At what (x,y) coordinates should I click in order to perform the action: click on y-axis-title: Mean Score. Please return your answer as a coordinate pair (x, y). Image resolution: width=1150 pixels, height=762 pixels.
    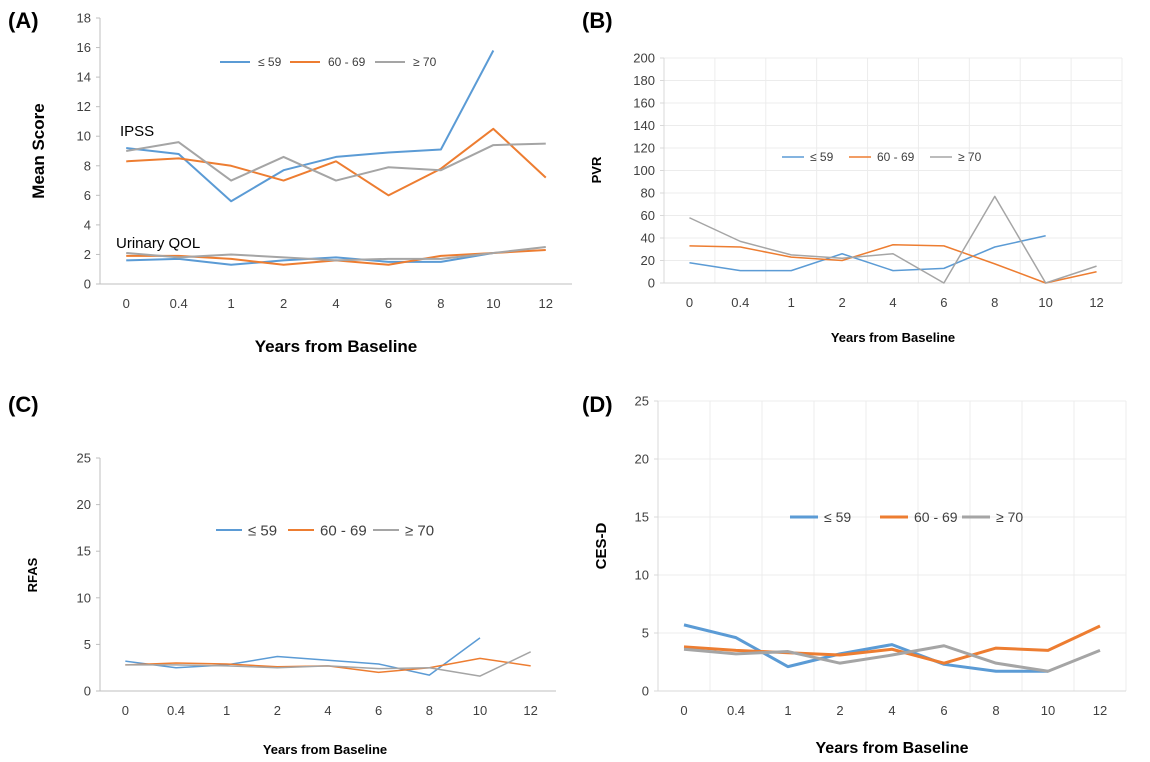
    Looking at the image, I should click on (38, 150).